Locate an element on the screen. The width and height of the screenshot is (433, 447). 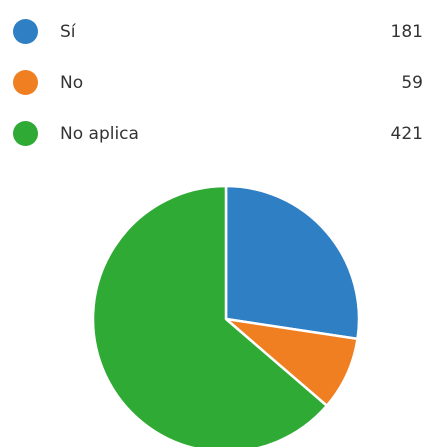
legend-swatch-no is located at coordinates (25, 82).